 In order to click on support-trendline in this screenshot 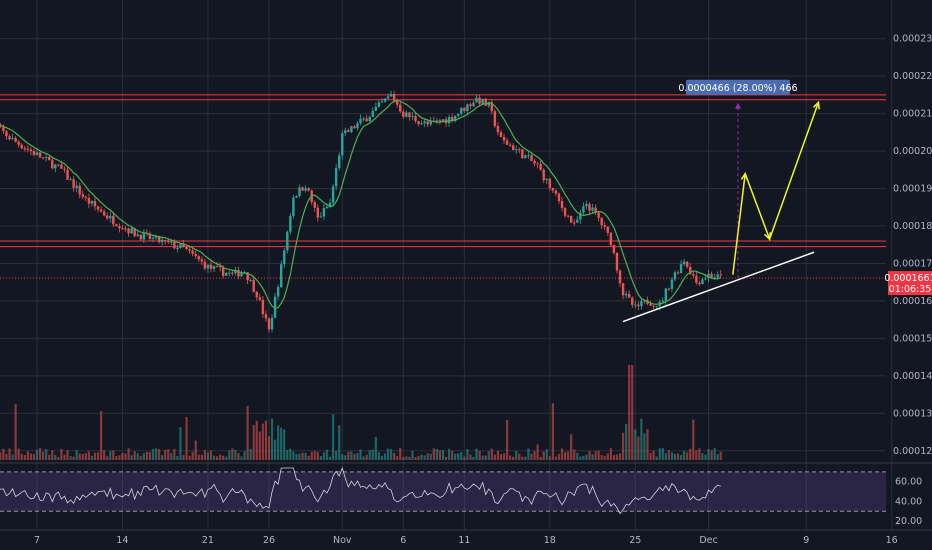, I will do `click(718, 287)`.